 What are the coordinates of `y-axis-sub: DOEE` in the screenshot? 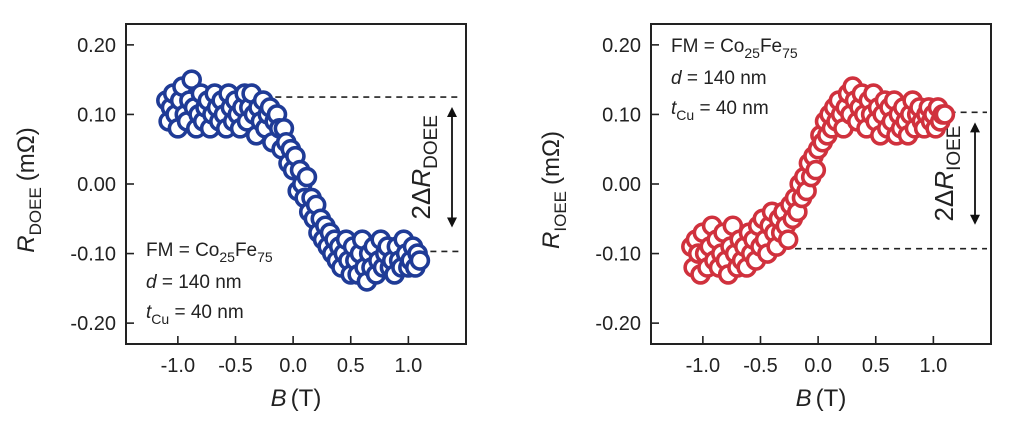 It's located at (35, 211).